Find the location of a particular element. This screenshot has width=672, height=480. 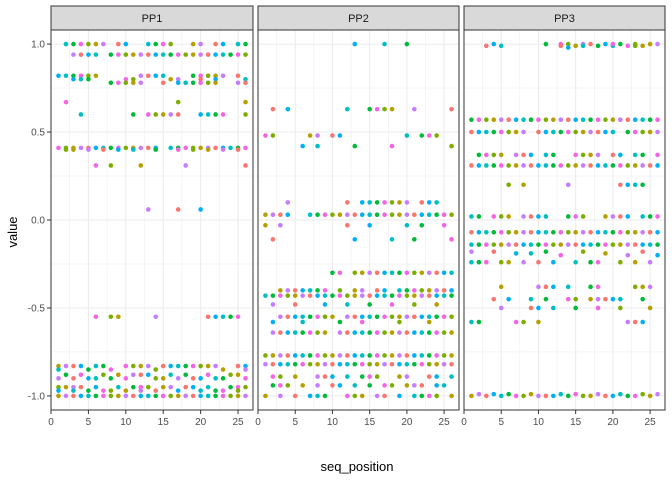

facet-strip-label: PP1 is located at coordinates (152, 19).